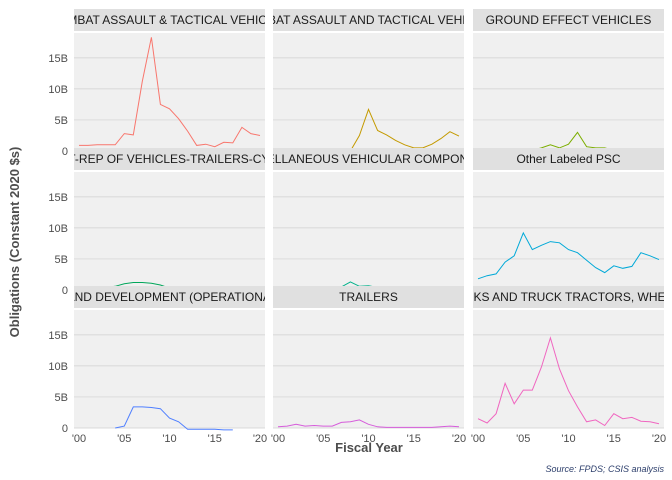  I want to click on facet-panel: GROUND EFFECT VEHICLES, so click(568, 80).